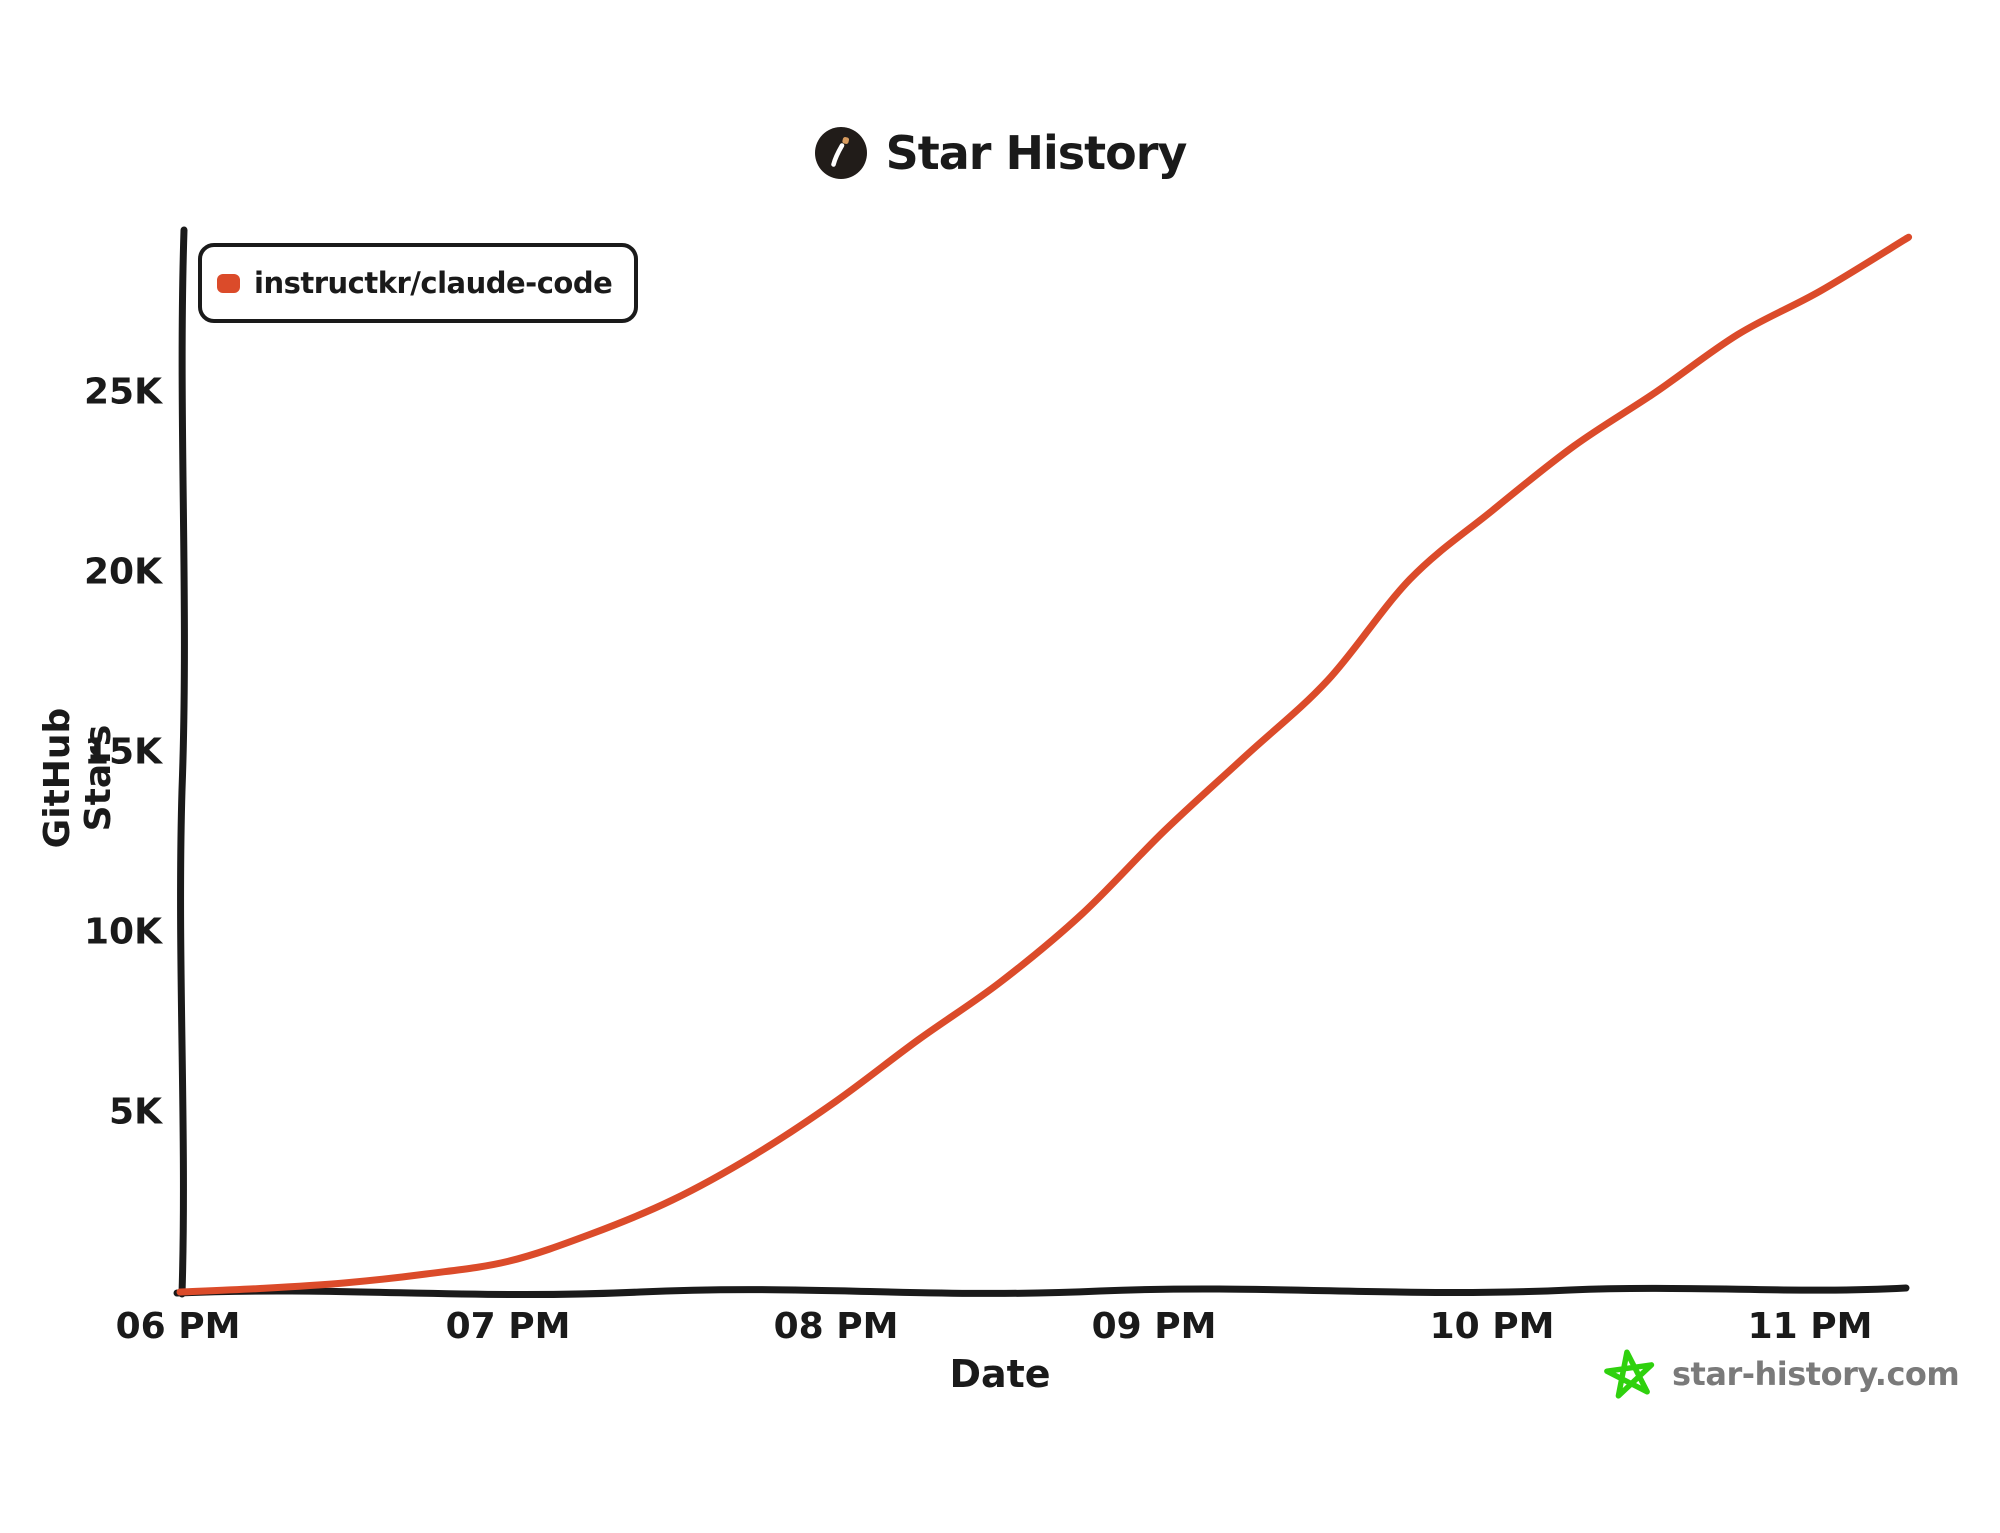  What do you see at coordinates (836, 1326) in the screenshot?
I see `x-tick-08pm: 08 PM` at bounding box center [836, 1326].